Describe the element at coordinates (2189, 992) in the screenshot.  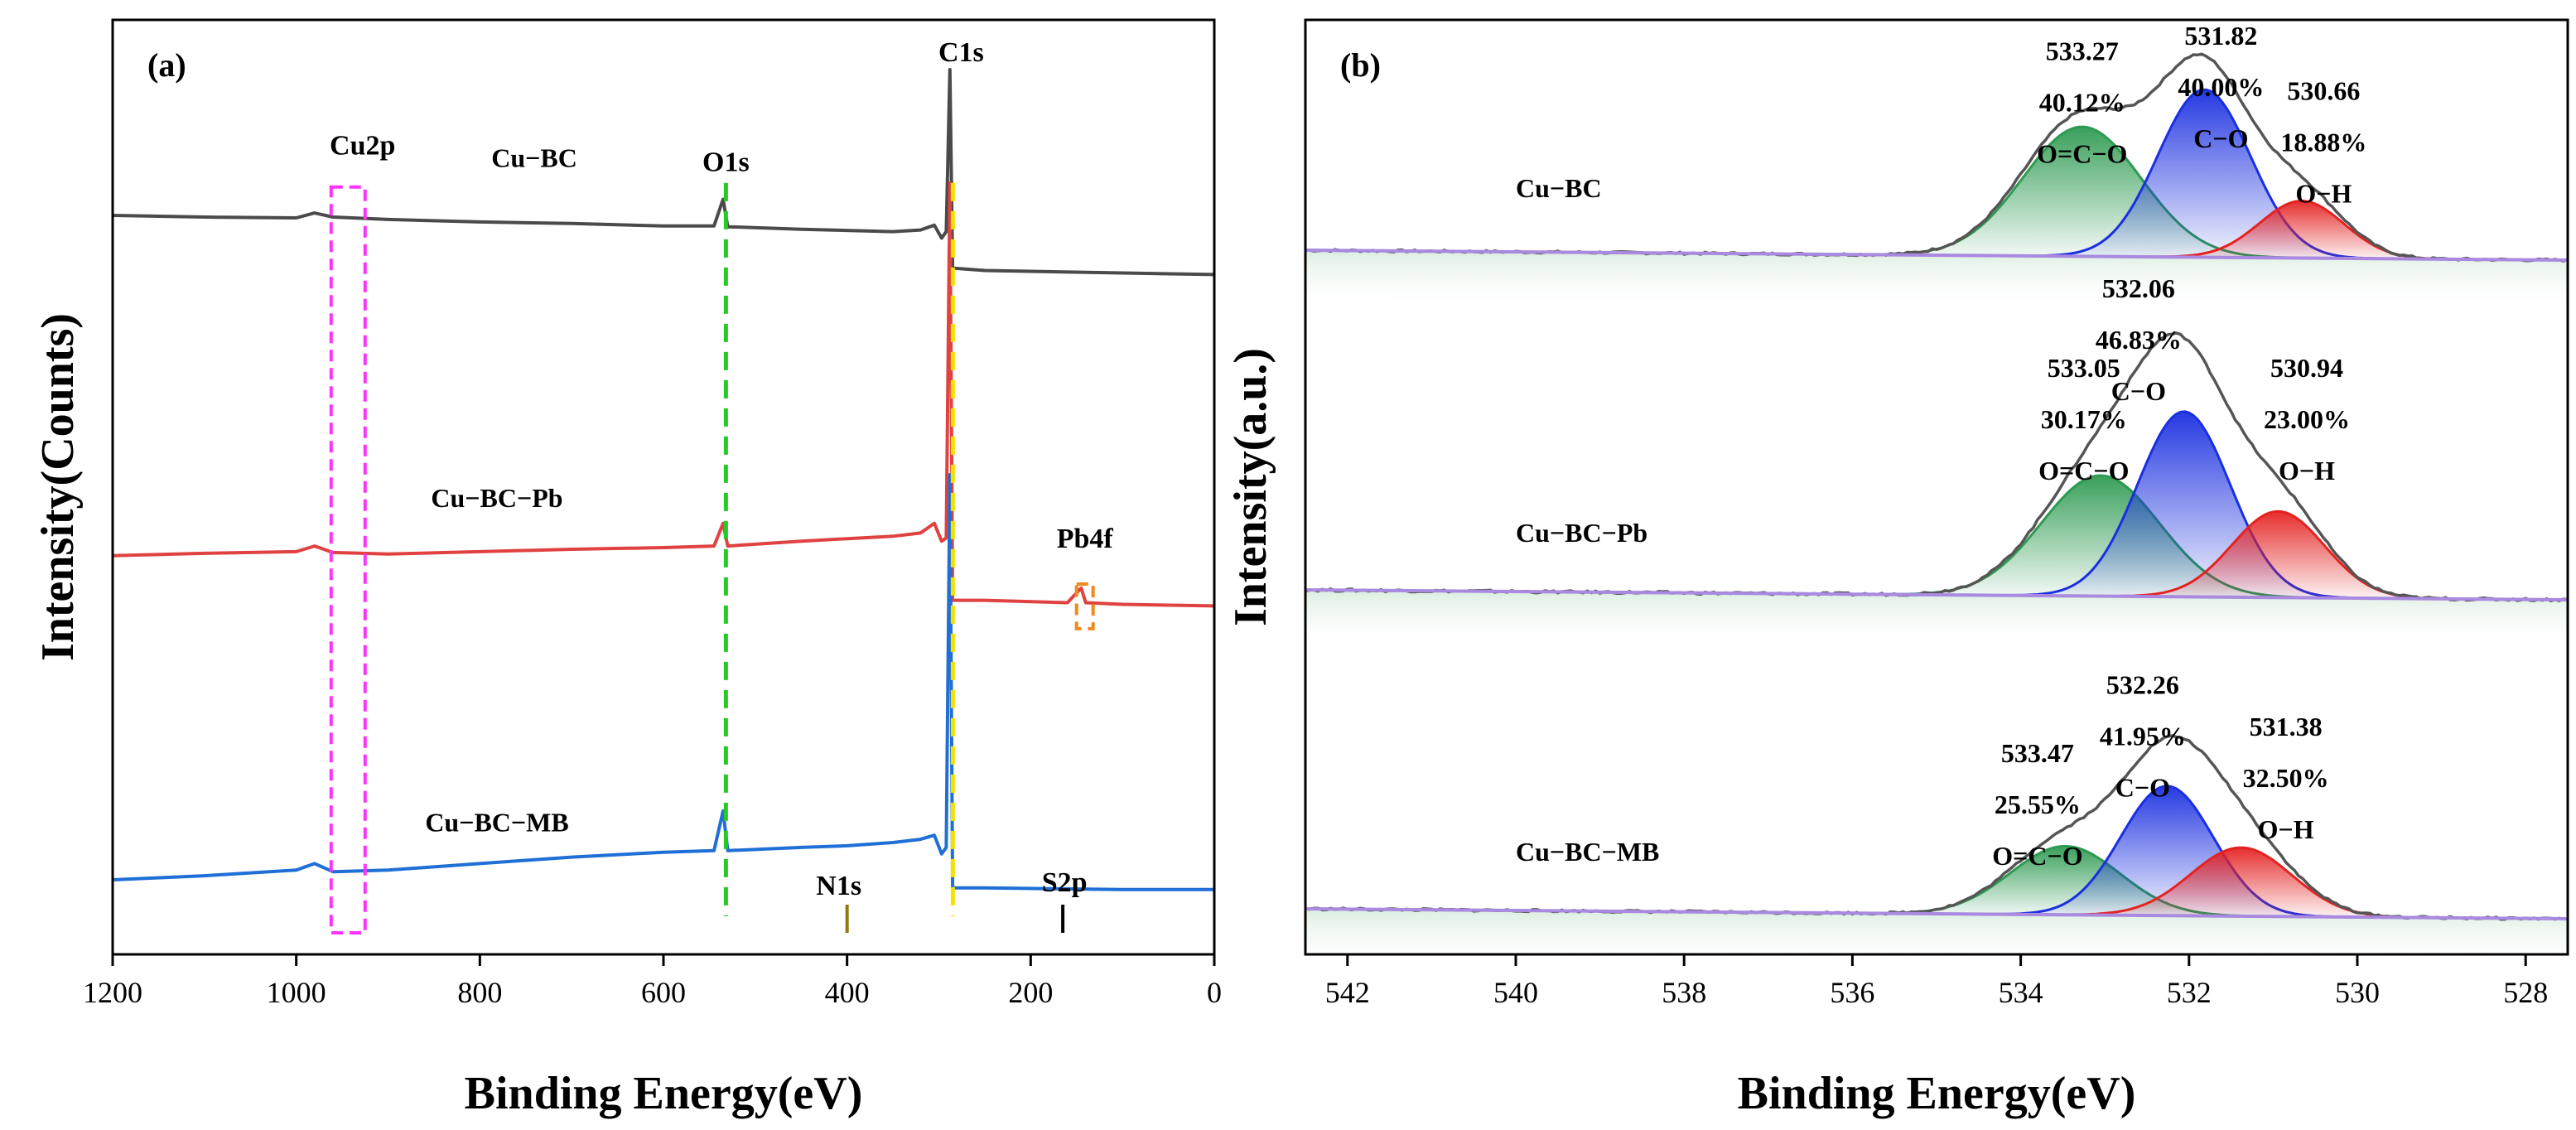
I see `panel-b-x-tick-label: 532` at that location.